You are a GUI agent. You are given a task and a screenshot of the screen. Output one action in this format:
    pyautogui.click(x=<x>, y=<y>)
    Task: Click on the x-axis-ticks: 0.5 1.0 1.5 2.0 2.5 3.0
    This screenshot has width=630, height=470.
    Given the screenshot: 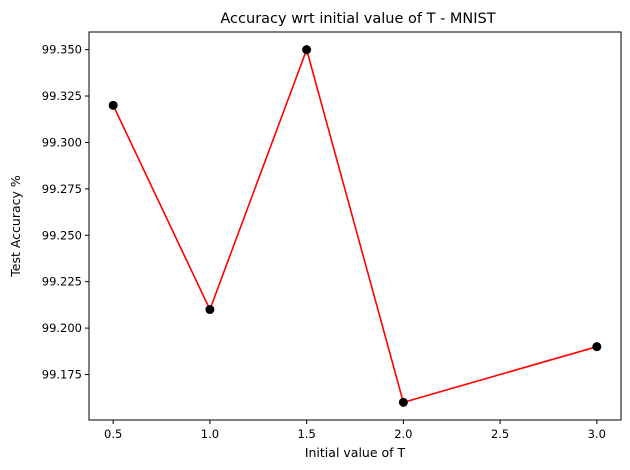 What is the action you would take?
    pyautogui.click(x=355, y=430)
    